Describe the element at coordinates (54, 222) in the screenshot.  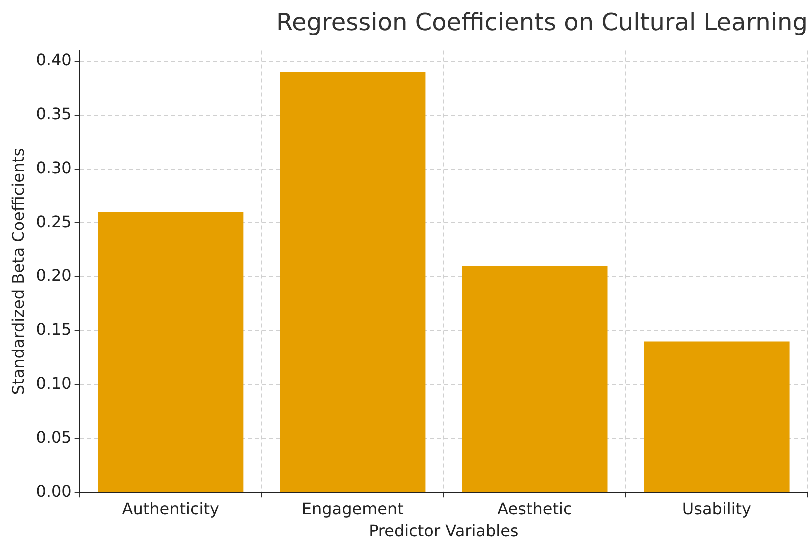
I see `y-tick-label: 0.25` at that location.